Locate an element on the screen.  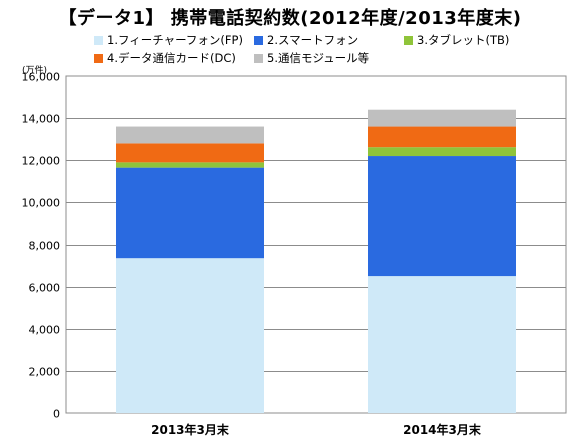
legend-label: 2.スマートフォン is located at coordinates (313, 40).